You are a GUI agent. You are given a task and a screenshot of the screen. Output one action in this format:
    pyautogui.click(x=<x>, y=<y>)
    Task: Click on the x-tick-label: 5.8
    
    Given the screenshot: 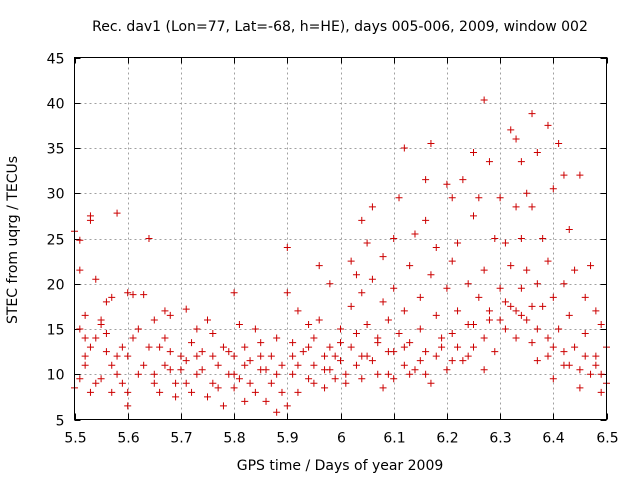 What is the action you would take?
    pyautogui.click(x=234, y=439)
    